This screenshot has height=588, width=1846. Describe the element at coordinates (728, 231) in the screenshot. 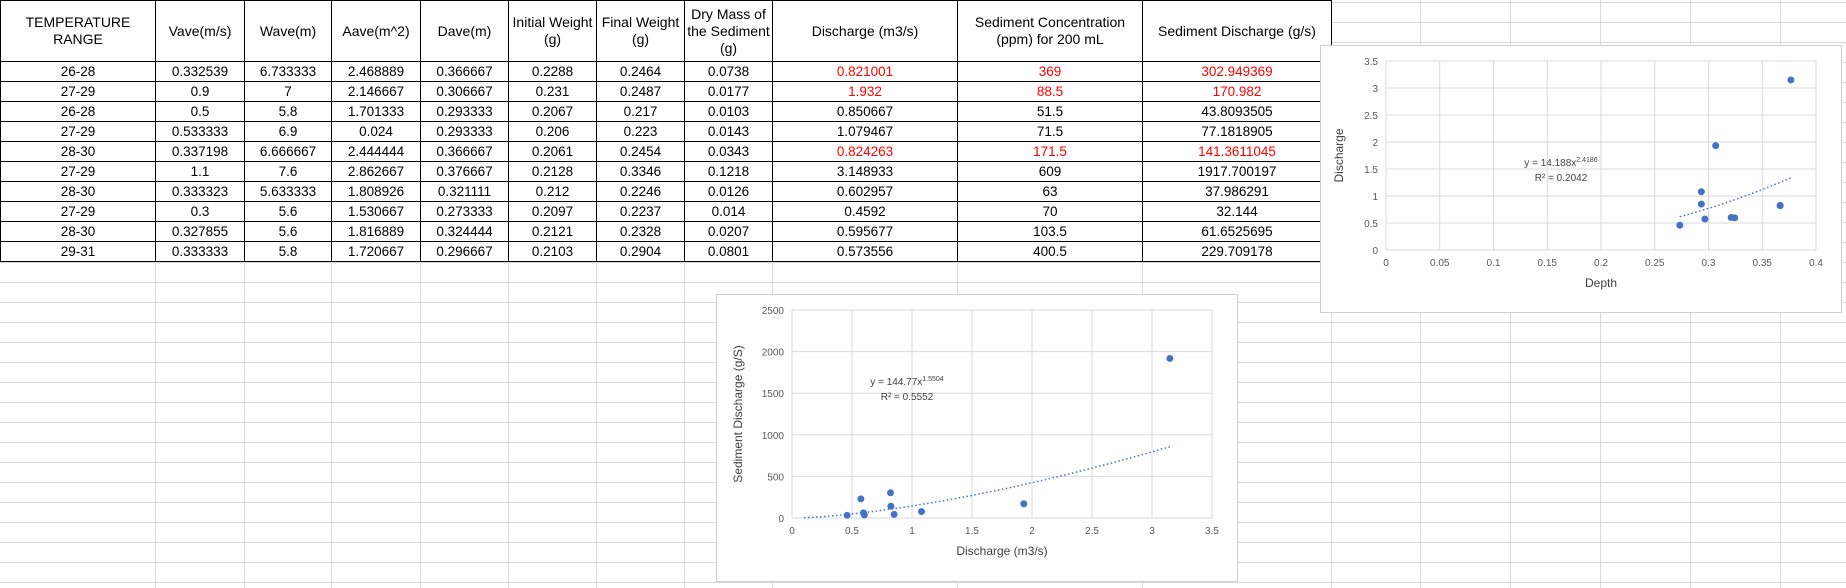

I see `table-cell: 0.0207` at that location.